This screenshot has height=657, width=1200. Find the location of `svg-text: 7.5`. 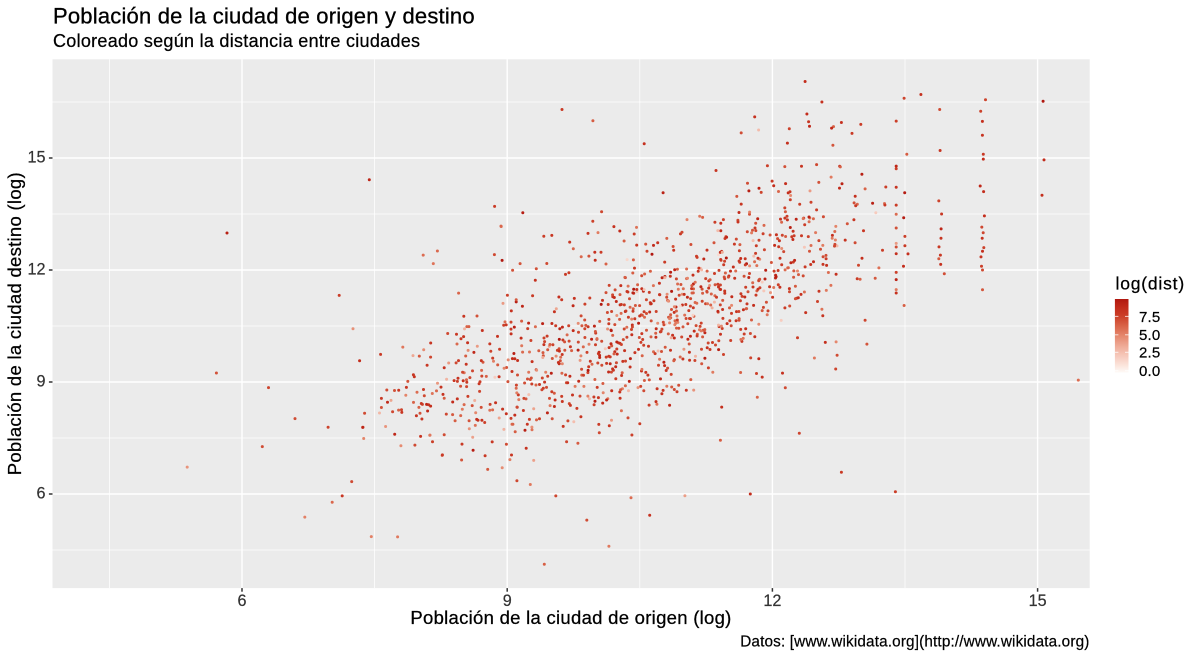

svg-text: 7.5 is located at coordinates (1149, 317).